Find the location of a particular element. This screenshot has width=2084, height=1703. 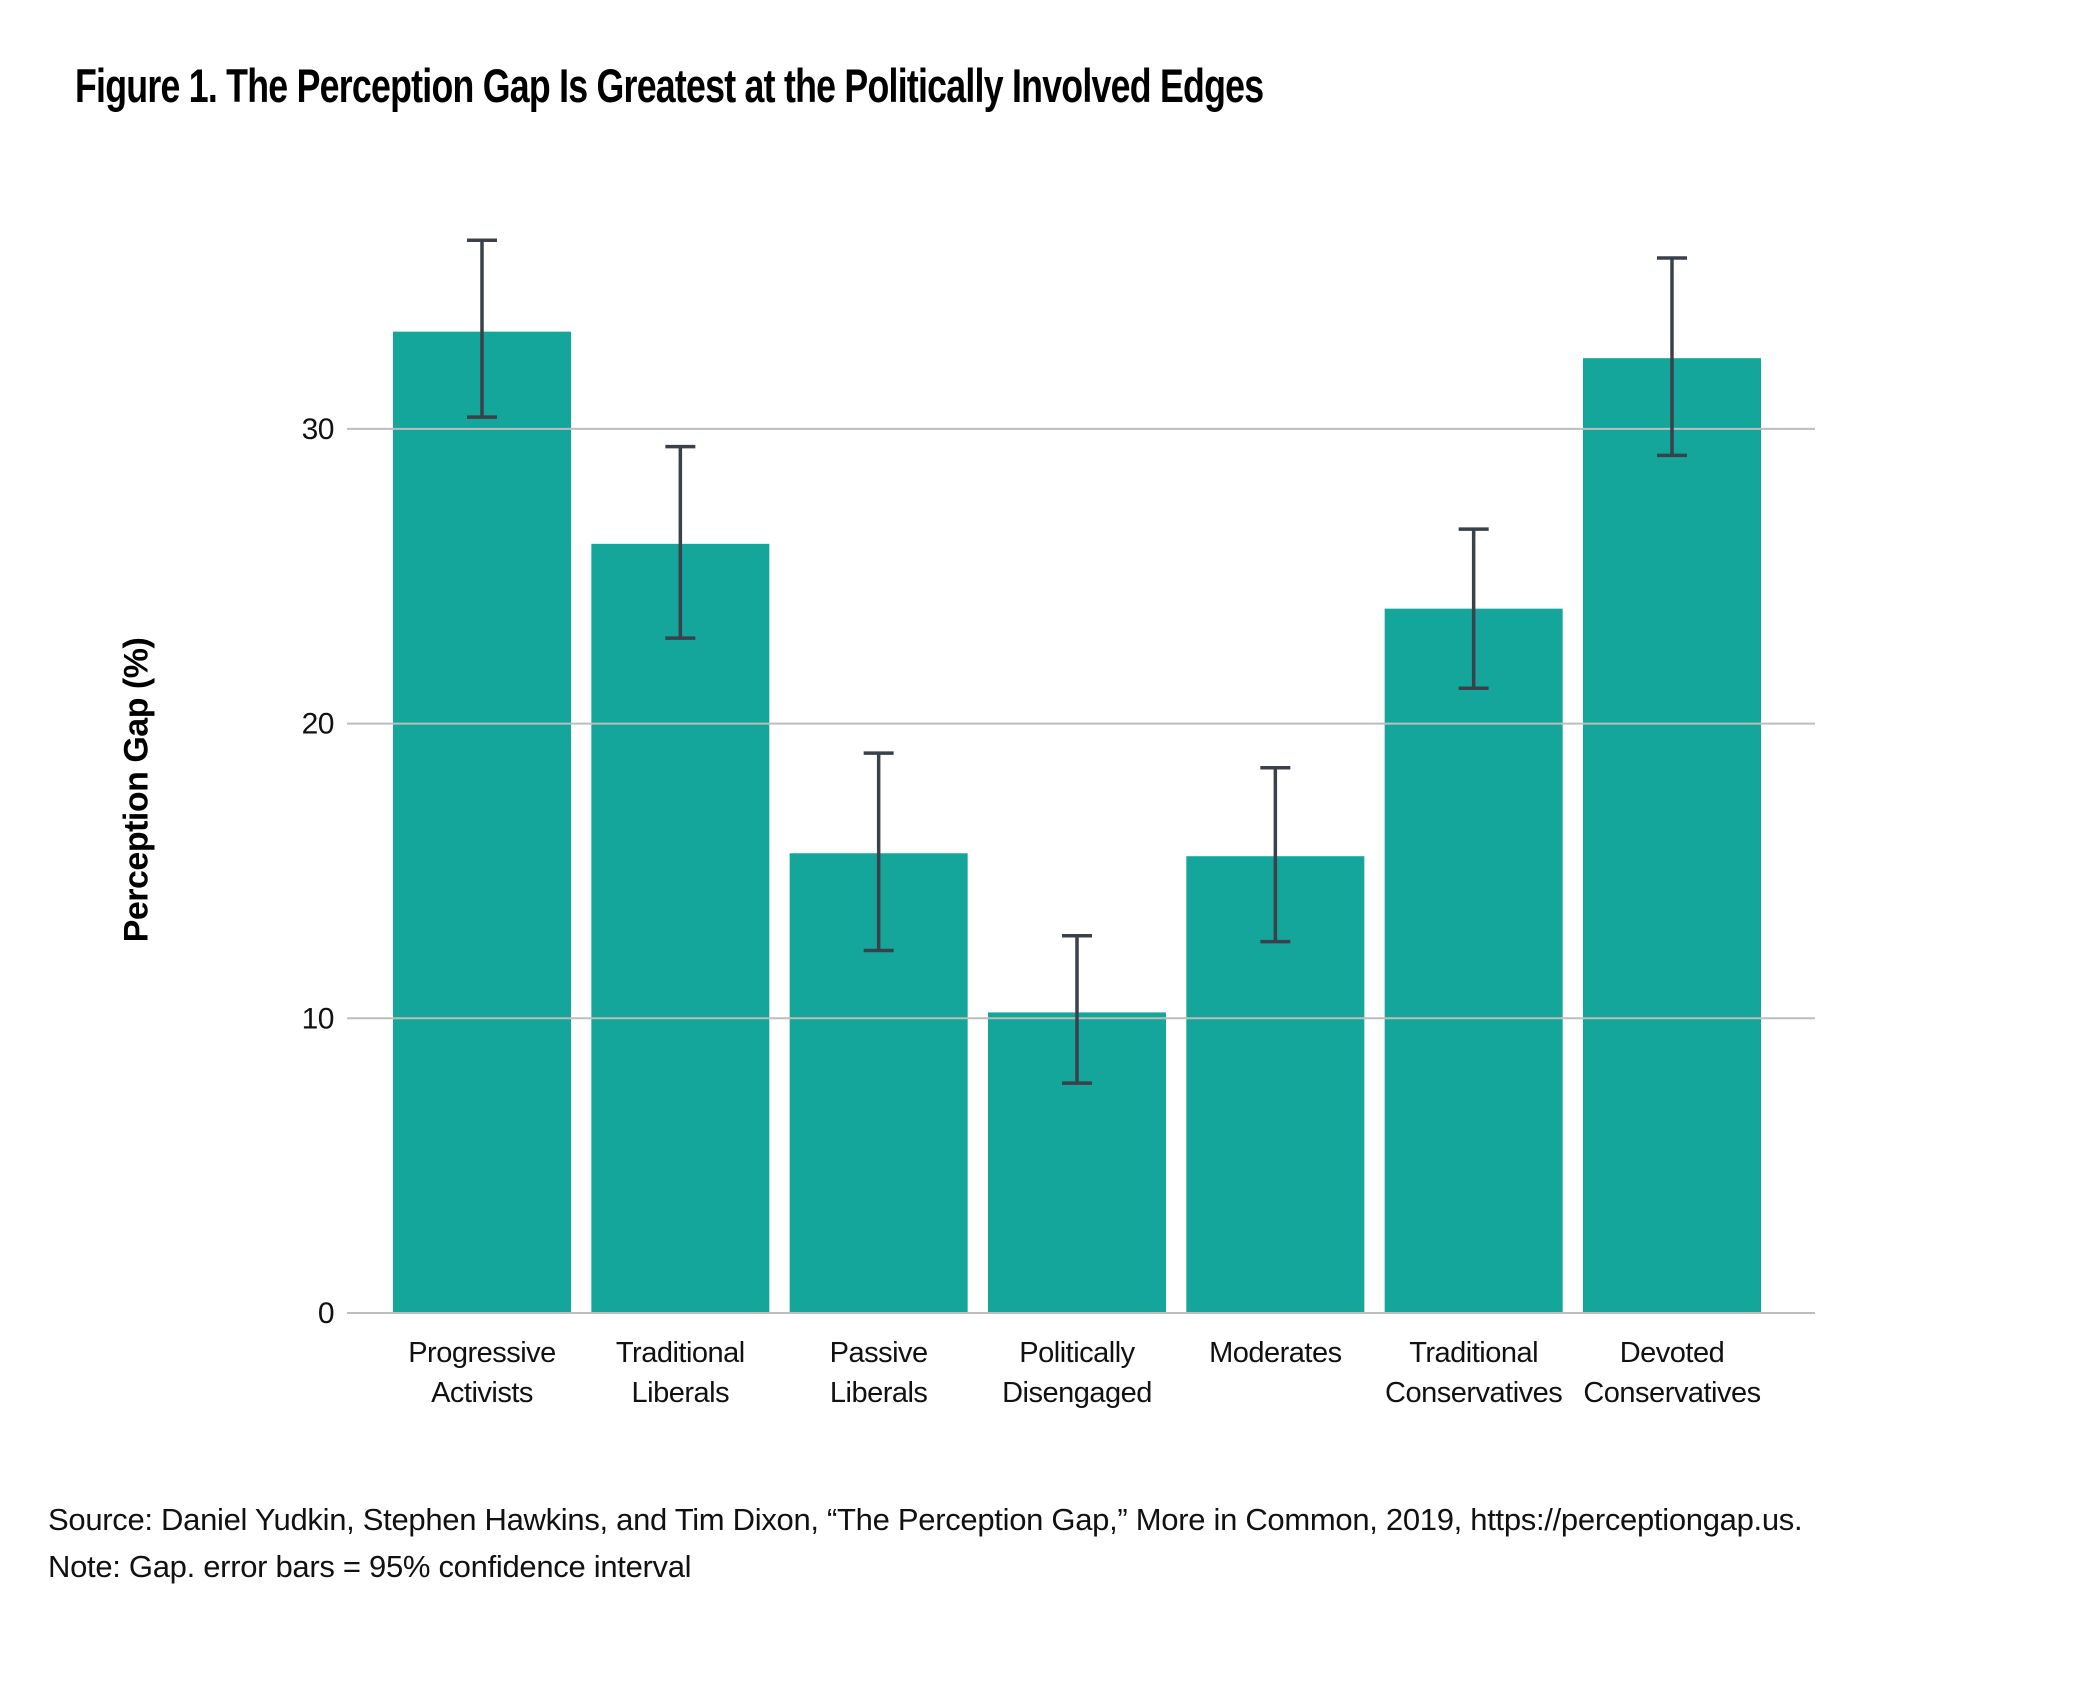

x-category-label: Progressive Activists is located at coordinates (482, 1373).